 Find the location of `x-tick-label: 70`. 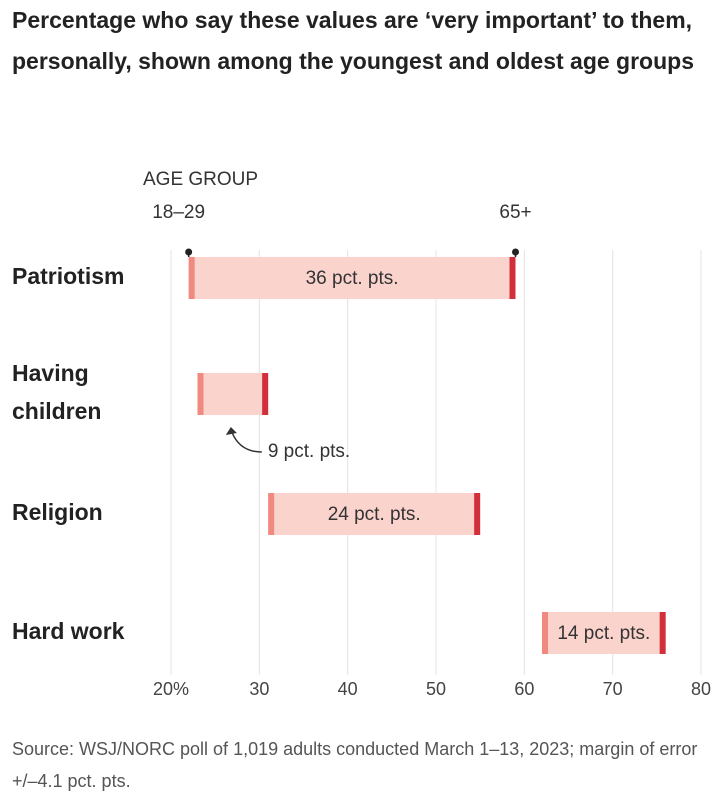

x-tick-label: 70 is located at coordinates (613, 689).